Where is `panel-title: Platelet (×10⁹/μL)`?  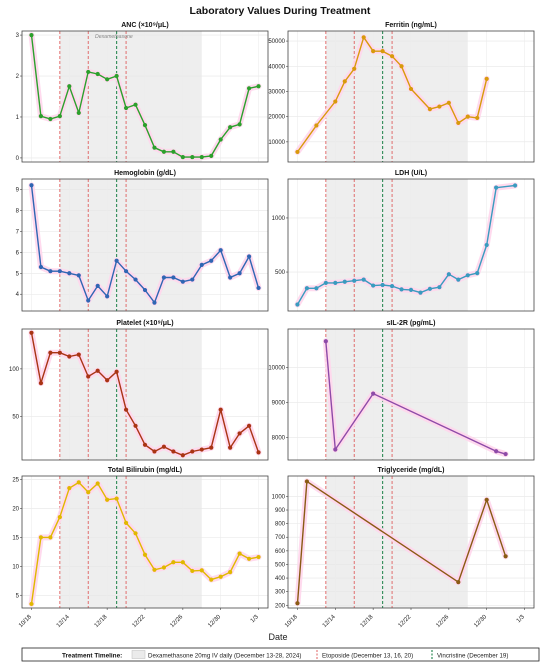
panel-title: Platelet (×10⁹/μL) is located at coordinates (144, 323).